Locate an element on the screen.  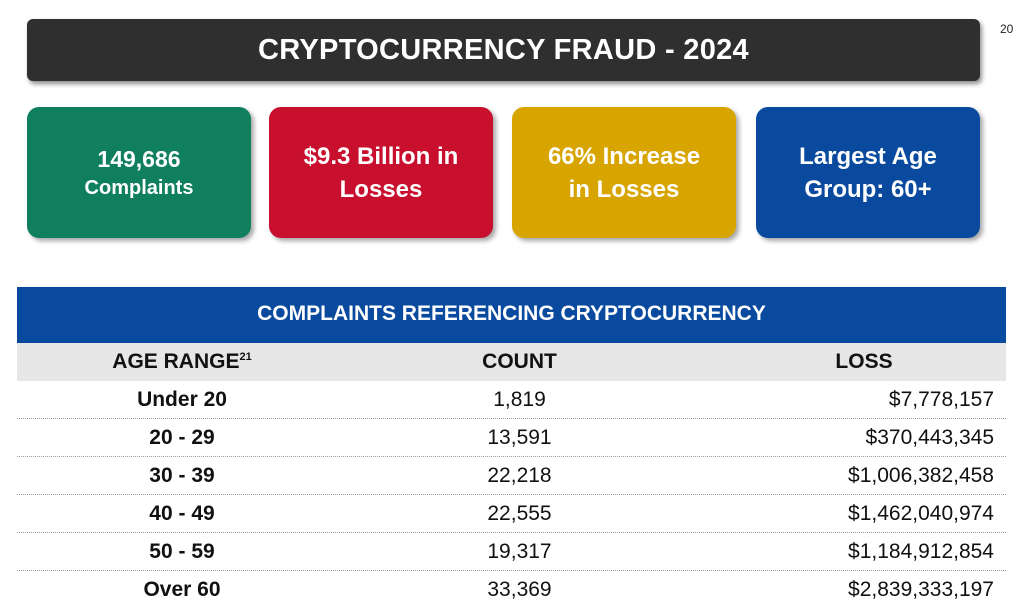
stat-card-line2: in Losses is located at coordinates (624, 189).